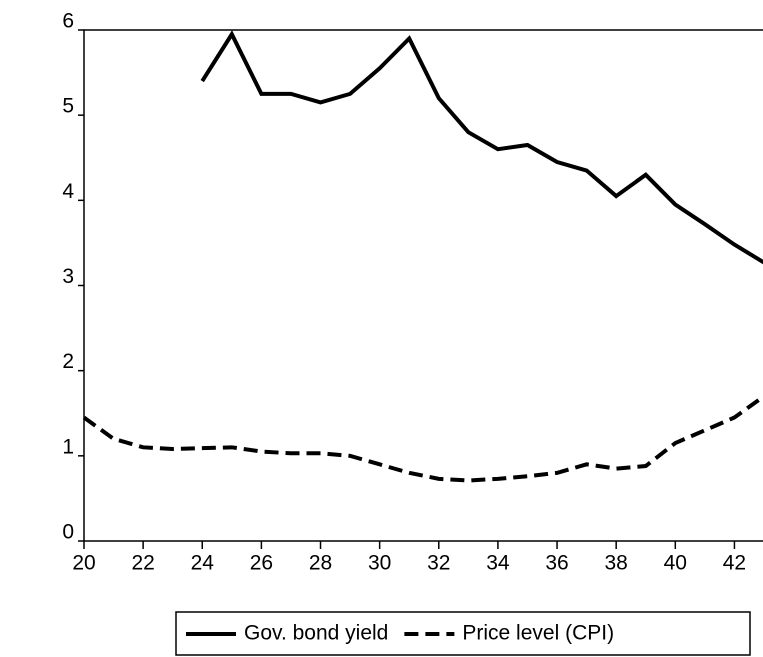 This screenshot has width=763, height=657. I want to click on x-tick-label: 32, so click(438, 563).